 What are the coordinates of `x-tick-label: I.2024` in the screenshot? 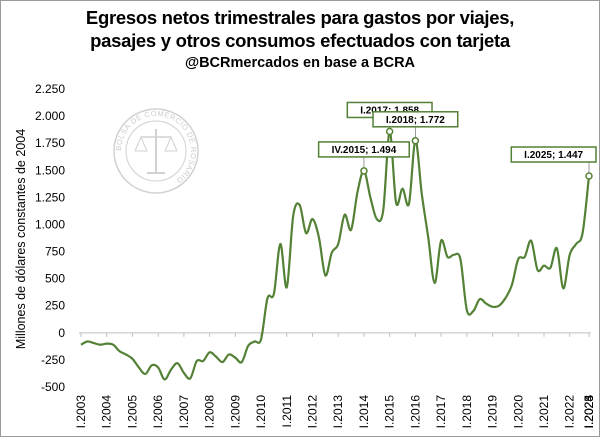 It's located at (589, 412).